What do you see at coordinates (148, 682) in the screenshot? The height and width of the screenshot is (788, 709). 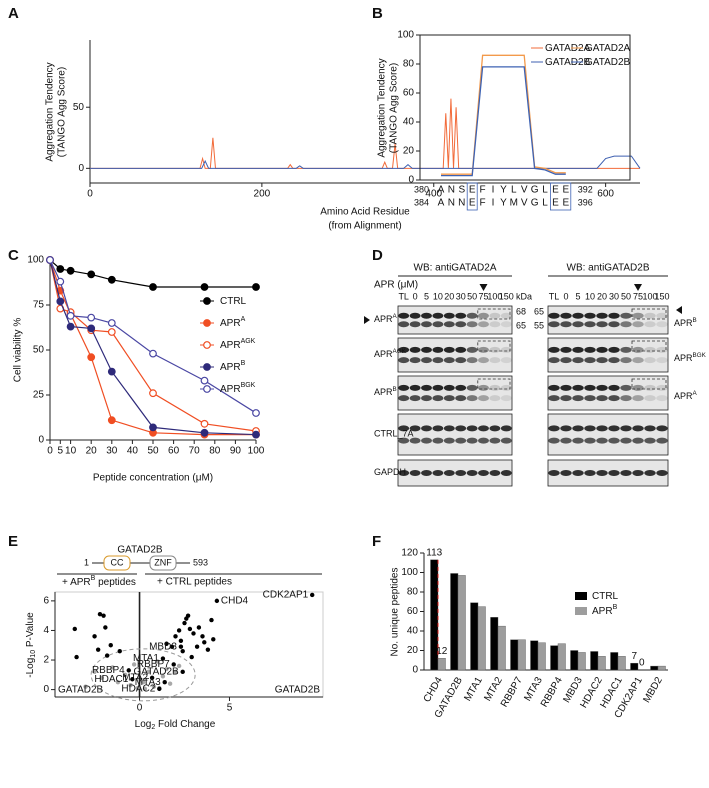 I see `point-label: MTA3` at bounding box center [148, 682].